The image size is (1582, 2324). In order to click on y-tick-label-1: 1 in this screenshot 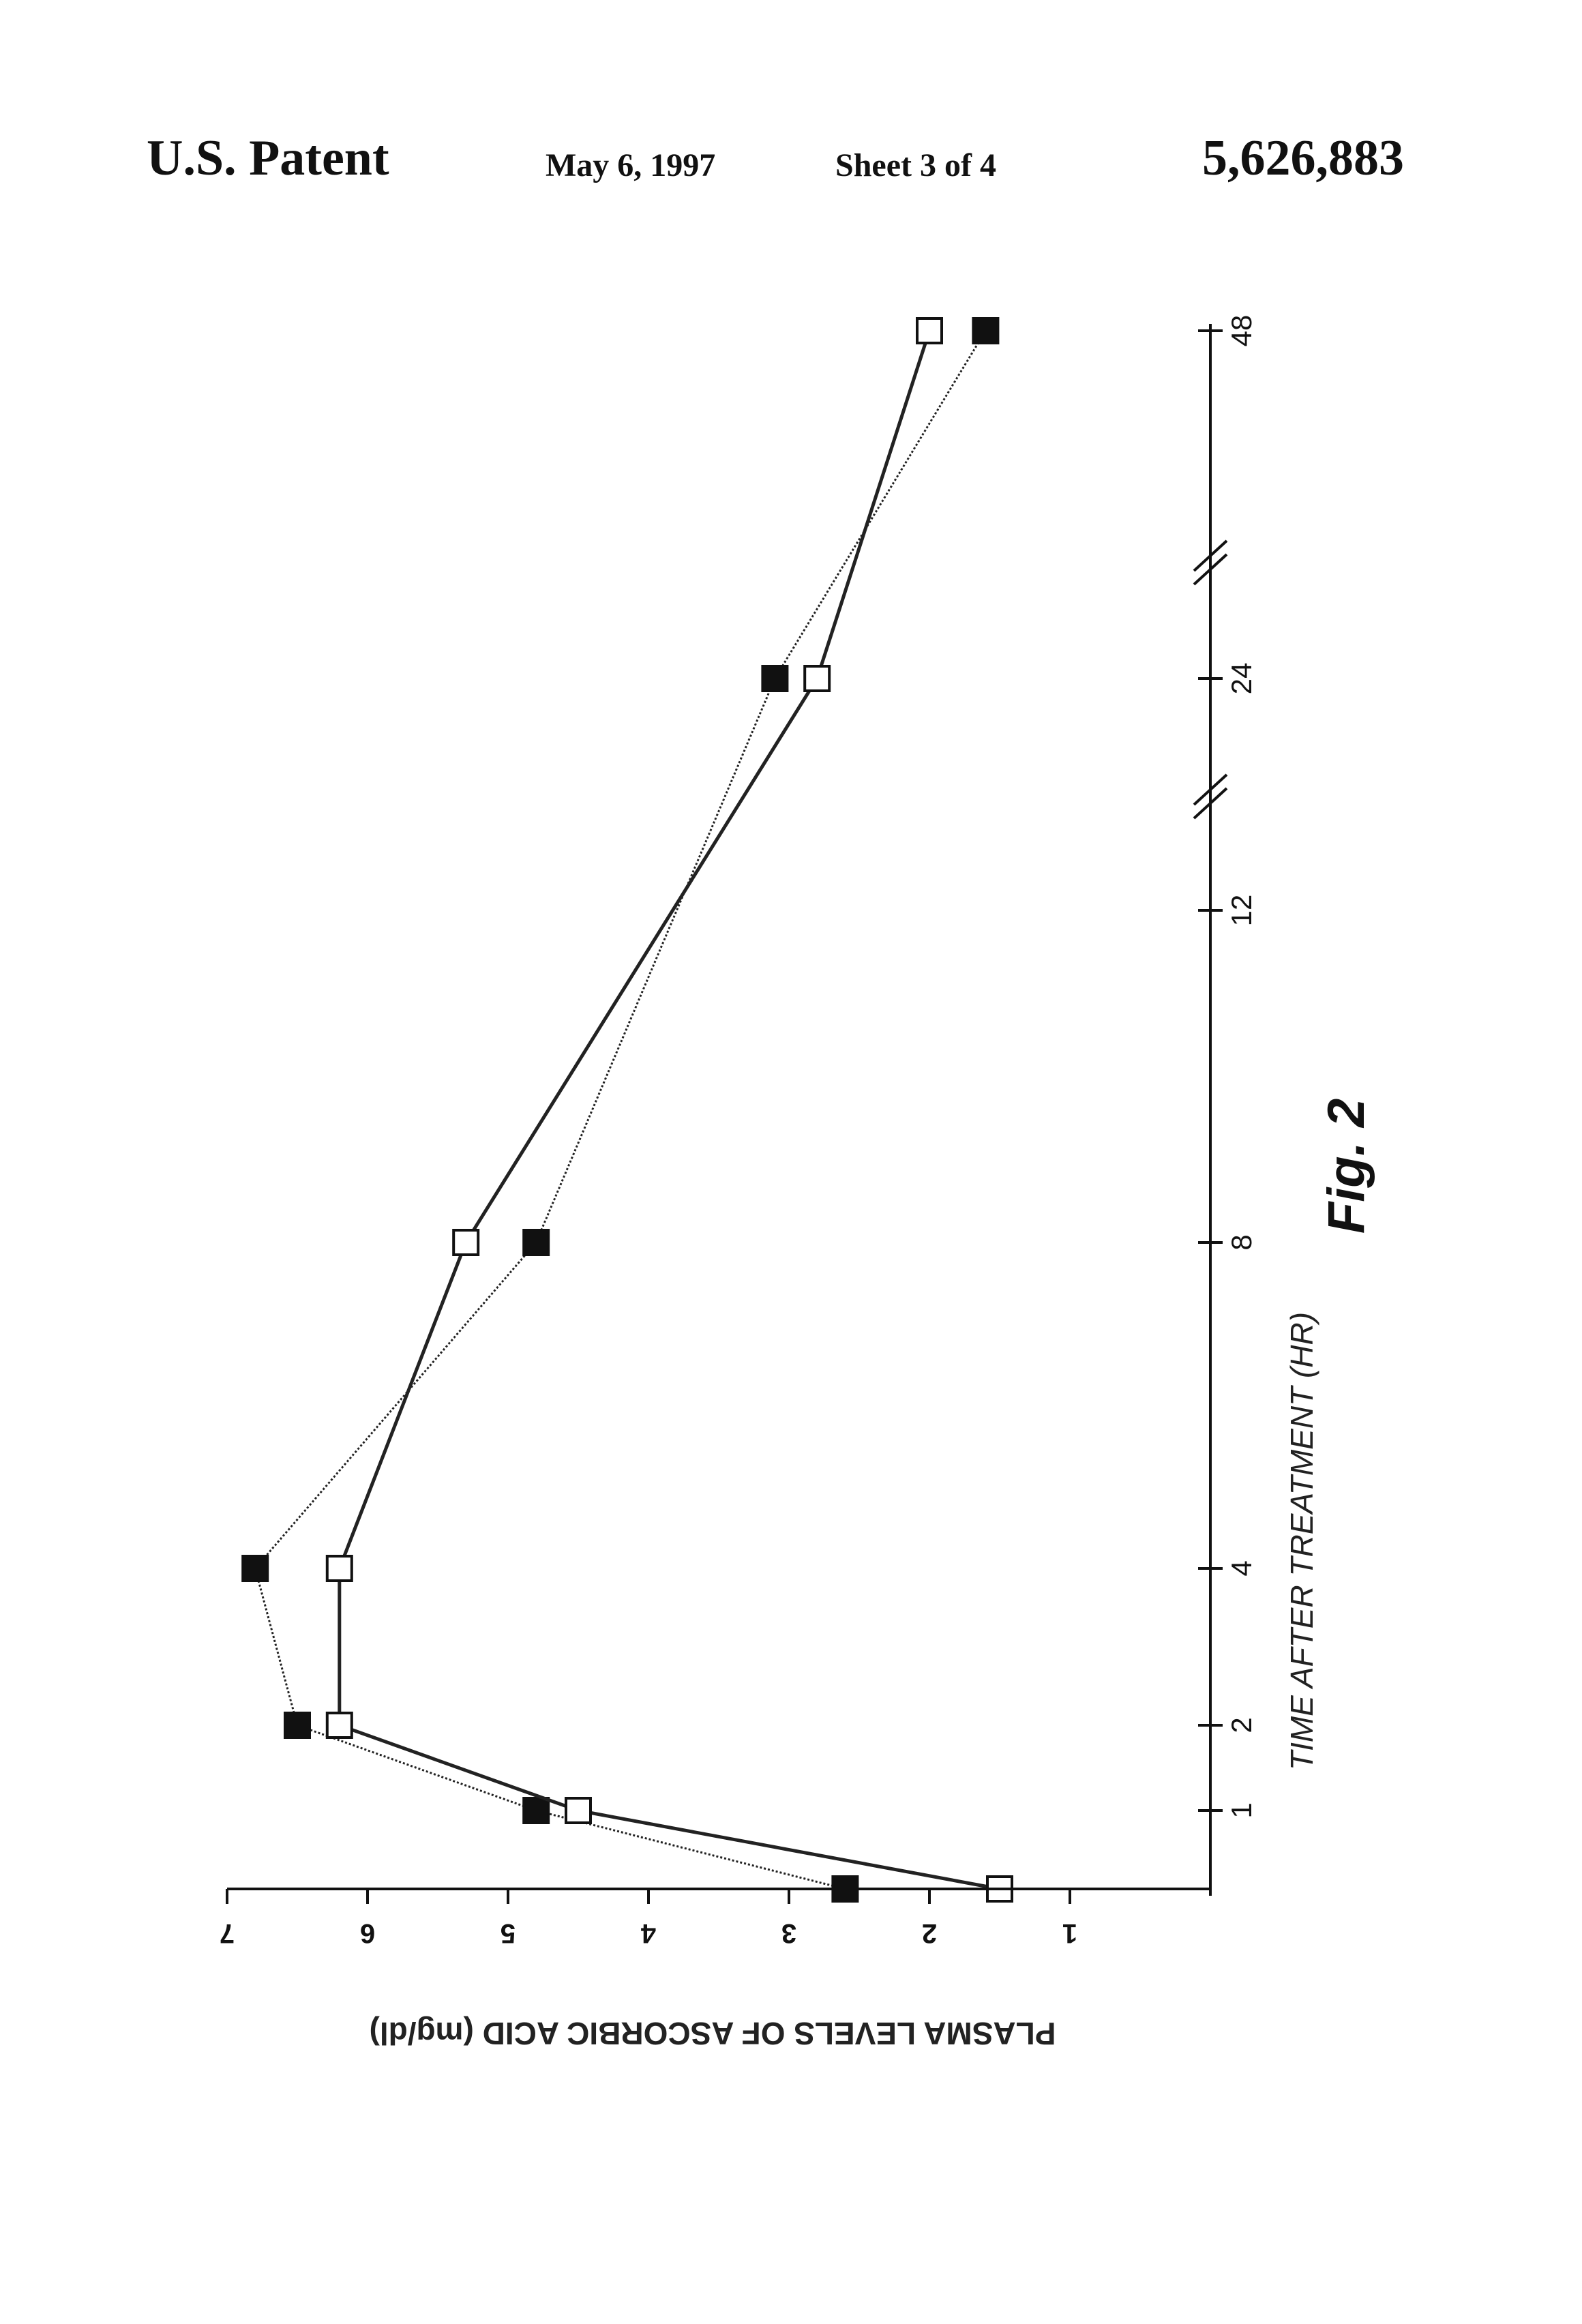, I will do `click(1069, 1933)`.